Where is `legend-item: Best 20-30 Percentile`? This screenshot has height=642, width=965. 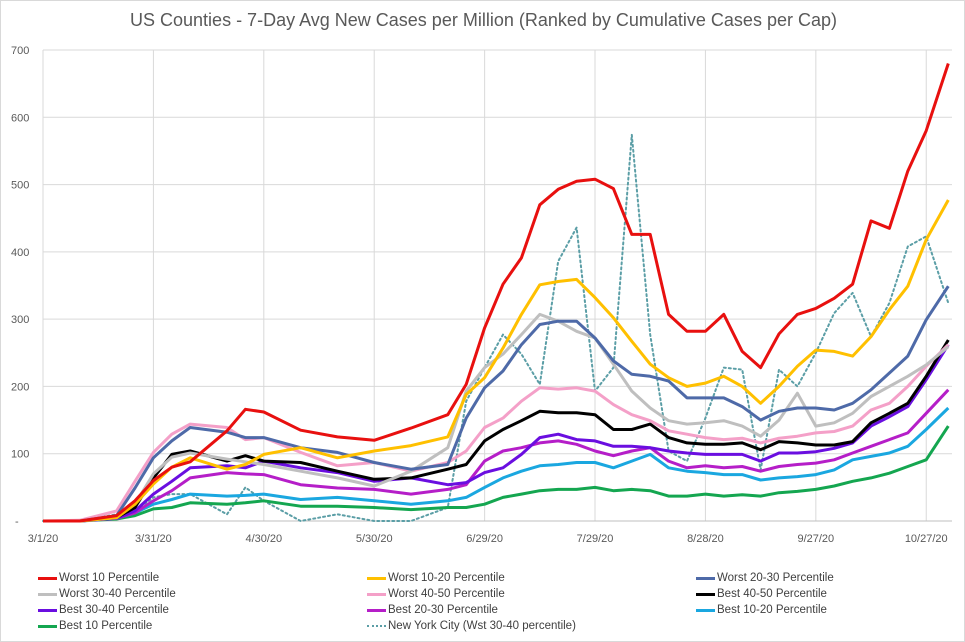
legend-item: Best 20-30 Percentile is located at coordinates (432, 610).